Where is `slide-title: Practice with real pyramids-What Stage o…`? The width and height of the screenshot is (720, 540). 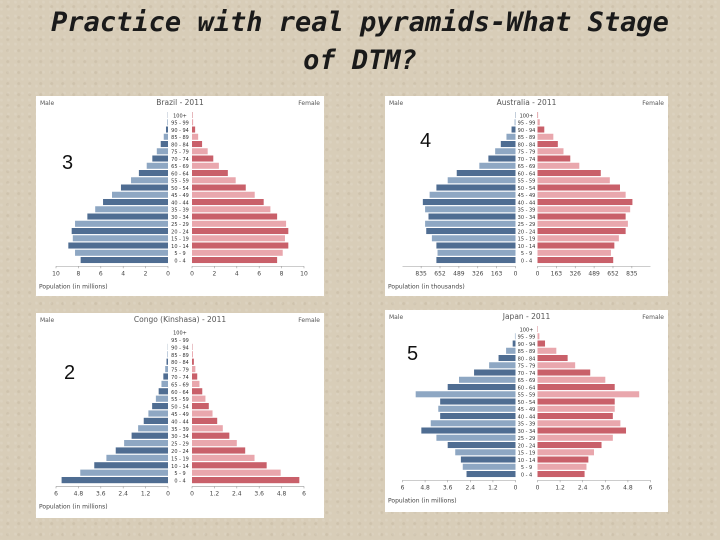 slide-title: Practice with real pyramids-What Stage o… is located at coordinates (360, 42).